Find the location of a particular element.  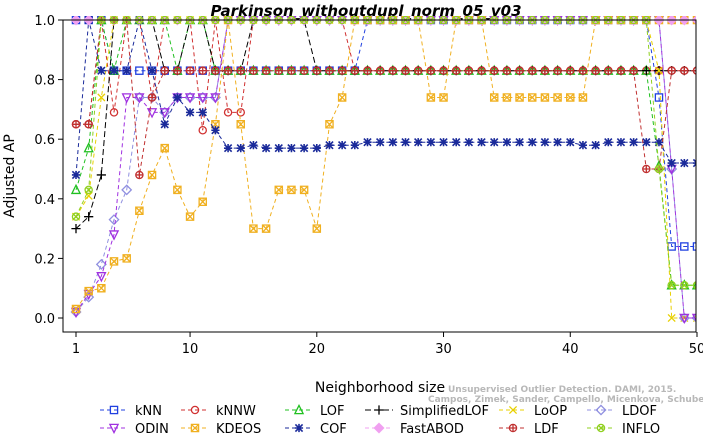

legend-label: COF is located at coordinates (333, 428).